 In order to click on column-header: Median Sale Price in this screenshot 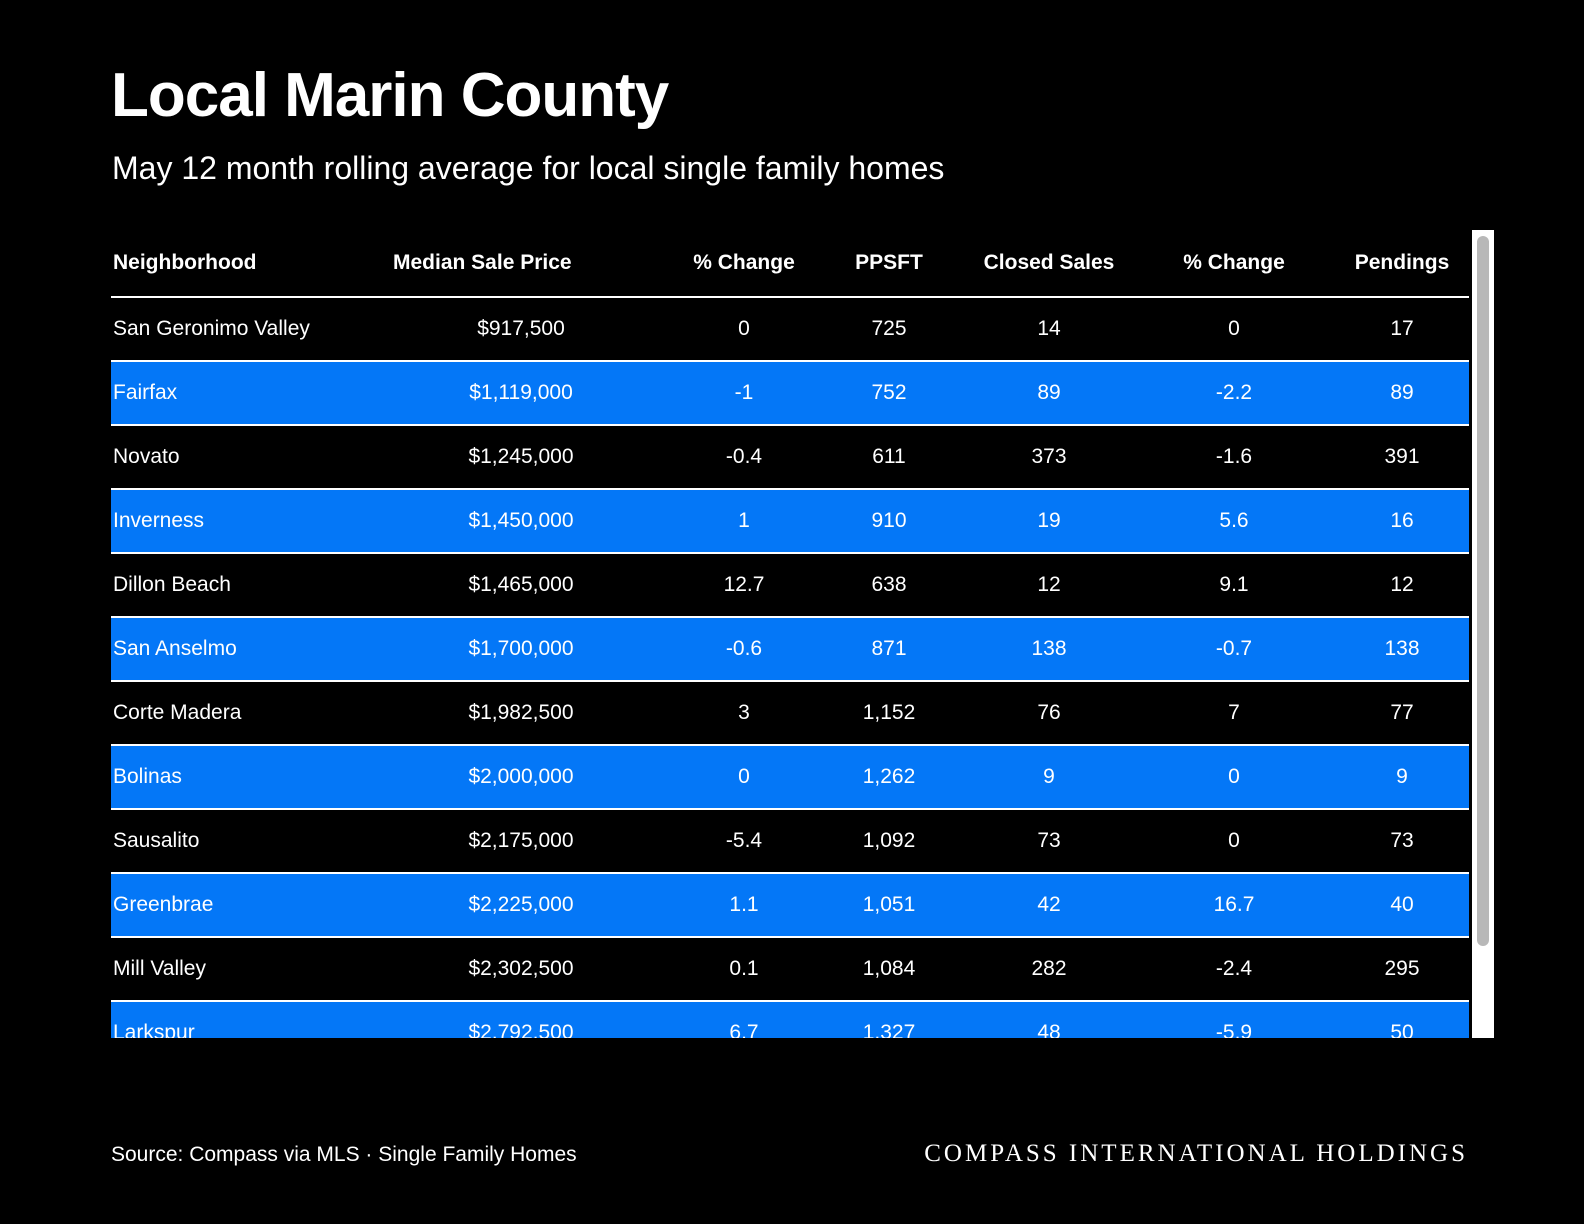, I will do `click(521, 264)`.